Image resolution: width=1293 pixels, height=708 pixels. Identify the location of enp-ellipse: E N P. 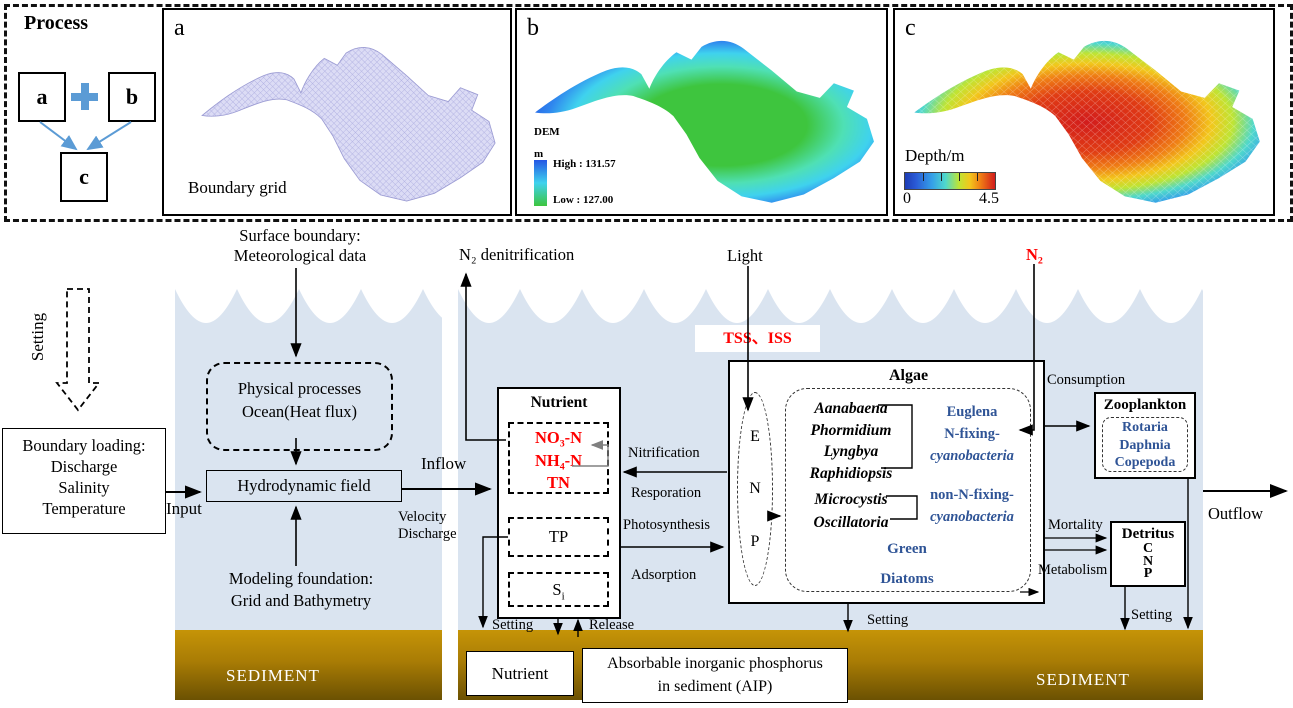
(755, 489).